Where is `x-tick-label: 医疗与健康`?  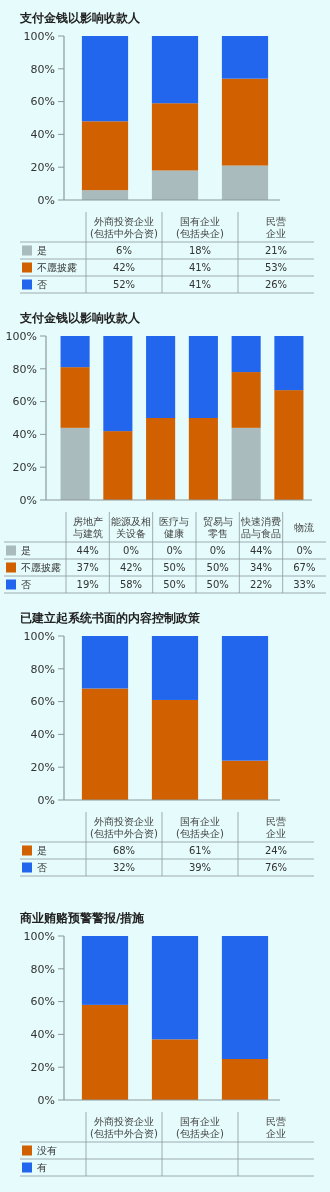 x-tick-label: 医疗与健康 is located at coordinates (174, 527).